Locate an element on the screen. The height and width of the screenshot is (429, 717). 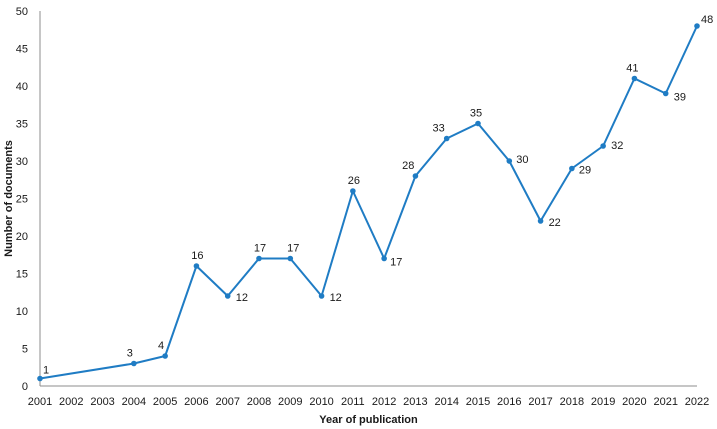
y-axis-ticks: 0 5 10 15 20 25 30 35 40 45 50 is located at coordinates (22, 199).